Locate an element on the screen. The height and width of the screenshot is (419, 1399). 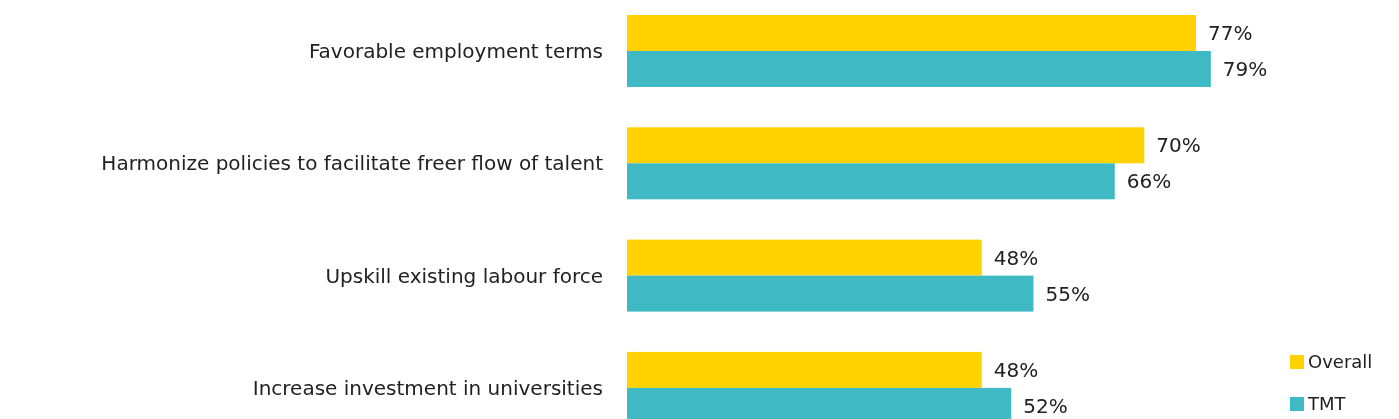
y-tick-label: Increase investment in universities is located at coordinates (427, 387).